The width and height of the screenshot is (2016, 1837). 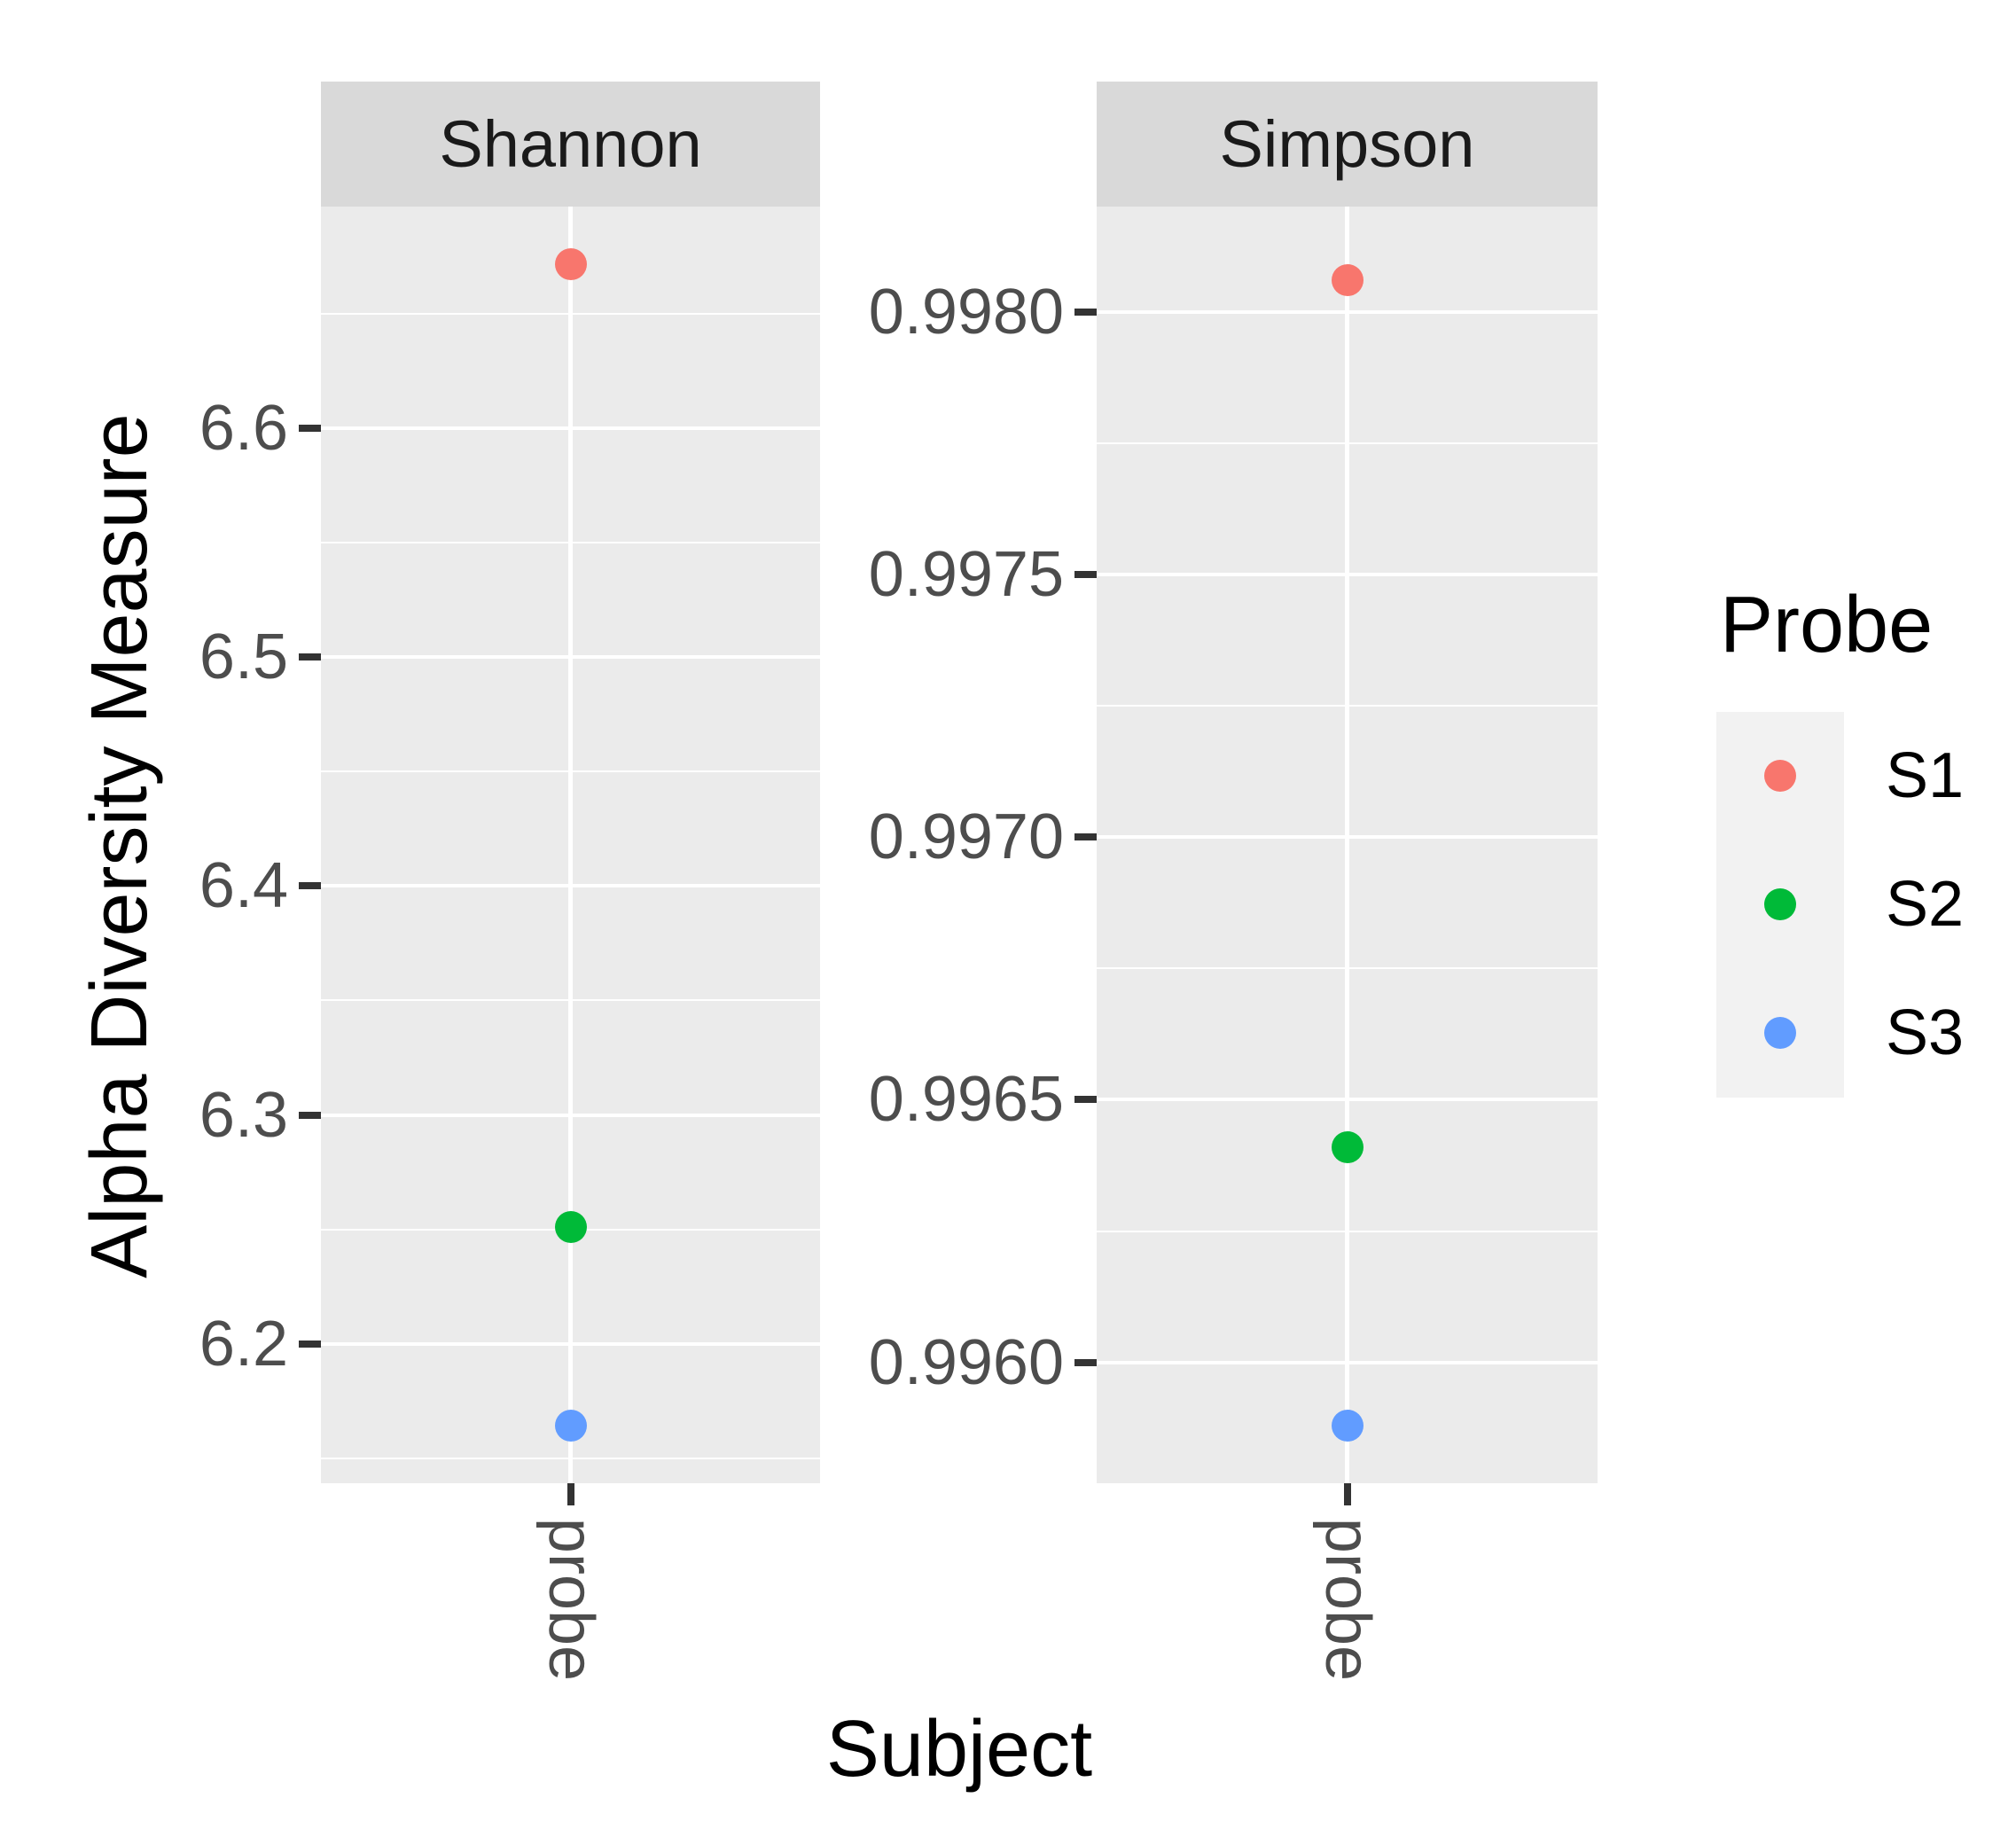 What do you see at coordinates (959, 1749) in the screenshot?
I see `x-axis-title: Subject` at bounding box center [959, 1749].